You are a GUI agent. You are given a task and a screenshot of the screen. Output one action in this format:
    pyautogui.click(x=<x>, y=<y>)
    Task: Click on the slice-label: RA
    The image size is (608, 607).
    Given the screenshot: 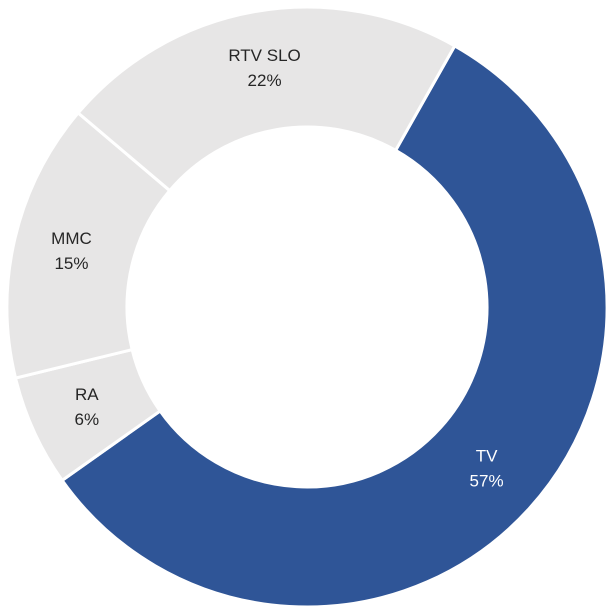 What is the action you would take?
    pyautogui.click(x=87, y=394)
    